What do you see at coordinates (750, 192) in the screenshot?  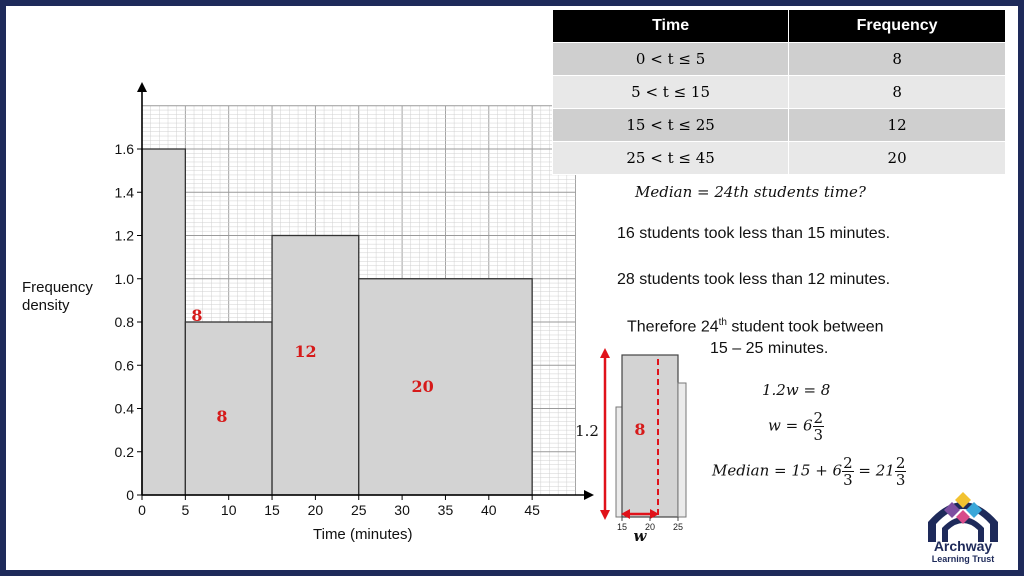 I see `median-question: Median = 24th students time?` at bounding box center [750, 192].